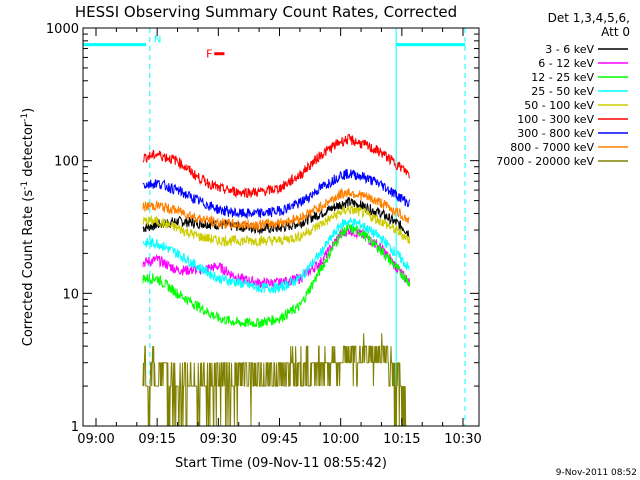 This screenshot has width=640, height=480. Describe the element at coordinates (559, 105) in the screenshot. I see `legend-label-4: 50 - 100 keV` at that location.